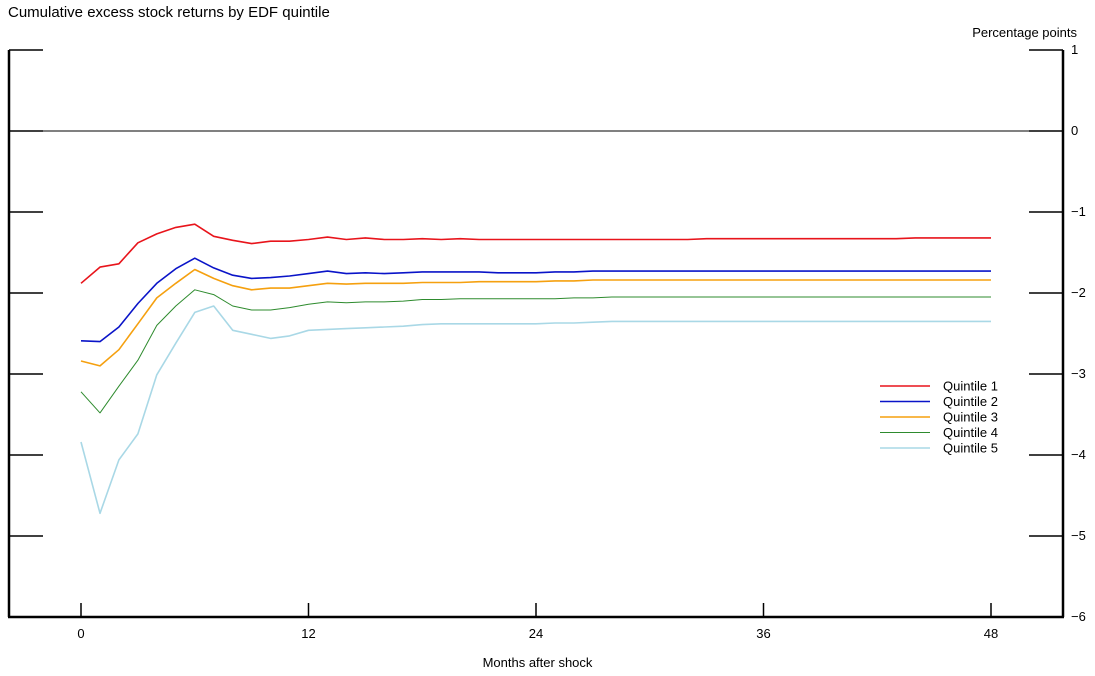 The image size is (1095, 676). Describe the element at coordinates (1078, 292) in the screenshot. I see `y-tick-label: −2` at that location.